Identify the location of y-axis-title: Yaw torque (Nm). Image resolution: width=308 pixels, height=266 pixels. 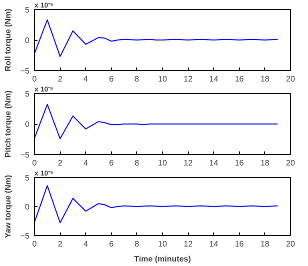
(7, 206).